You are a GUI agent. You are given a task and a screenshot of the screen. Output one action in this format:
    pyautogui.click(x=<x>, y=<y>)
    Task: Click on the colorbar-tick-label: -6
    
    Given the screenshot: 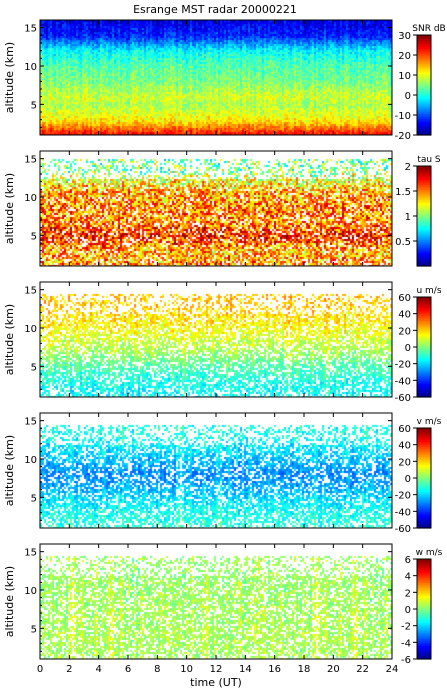 What is the action you would take?
    pyautogui.click(x=406, y=660)
    